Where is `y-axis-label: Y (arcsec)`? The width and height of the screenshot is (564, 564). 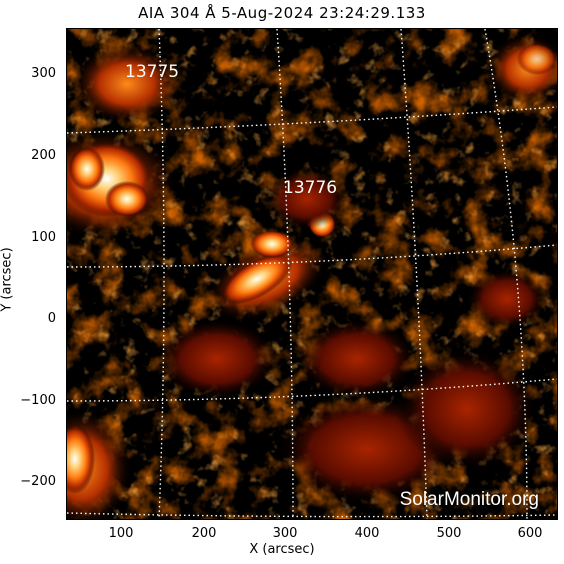 y-axis-label: Y (arcsec) is located at coordinates (7, 279).